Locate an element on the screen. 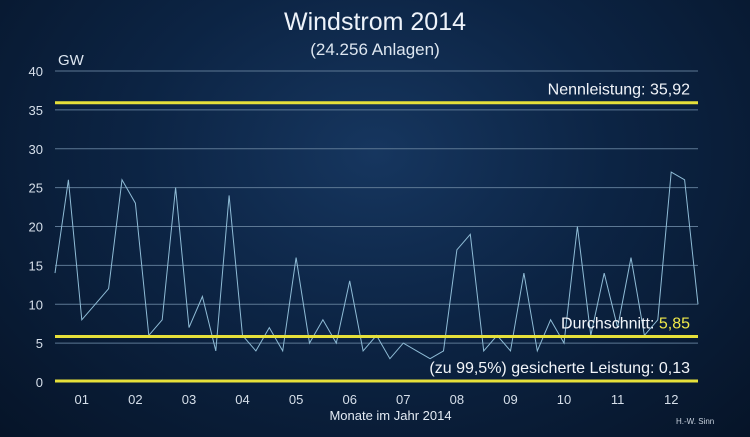  x-tick-label: 02 is located at coordinates (135, 399).